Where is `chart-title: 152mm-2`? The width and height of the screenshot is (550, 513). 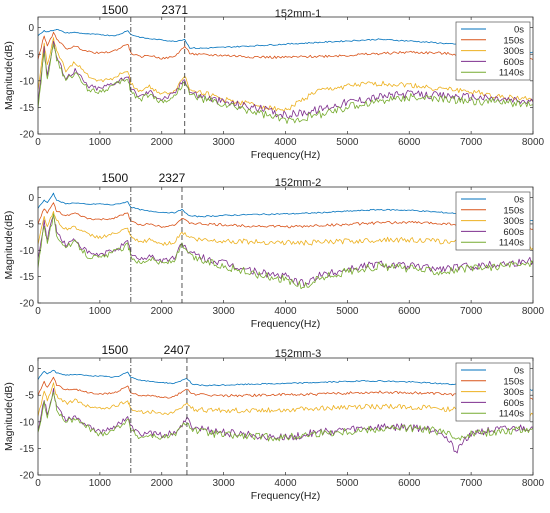
chart-title: 152mm-2 is located at coordinates (298, 183).